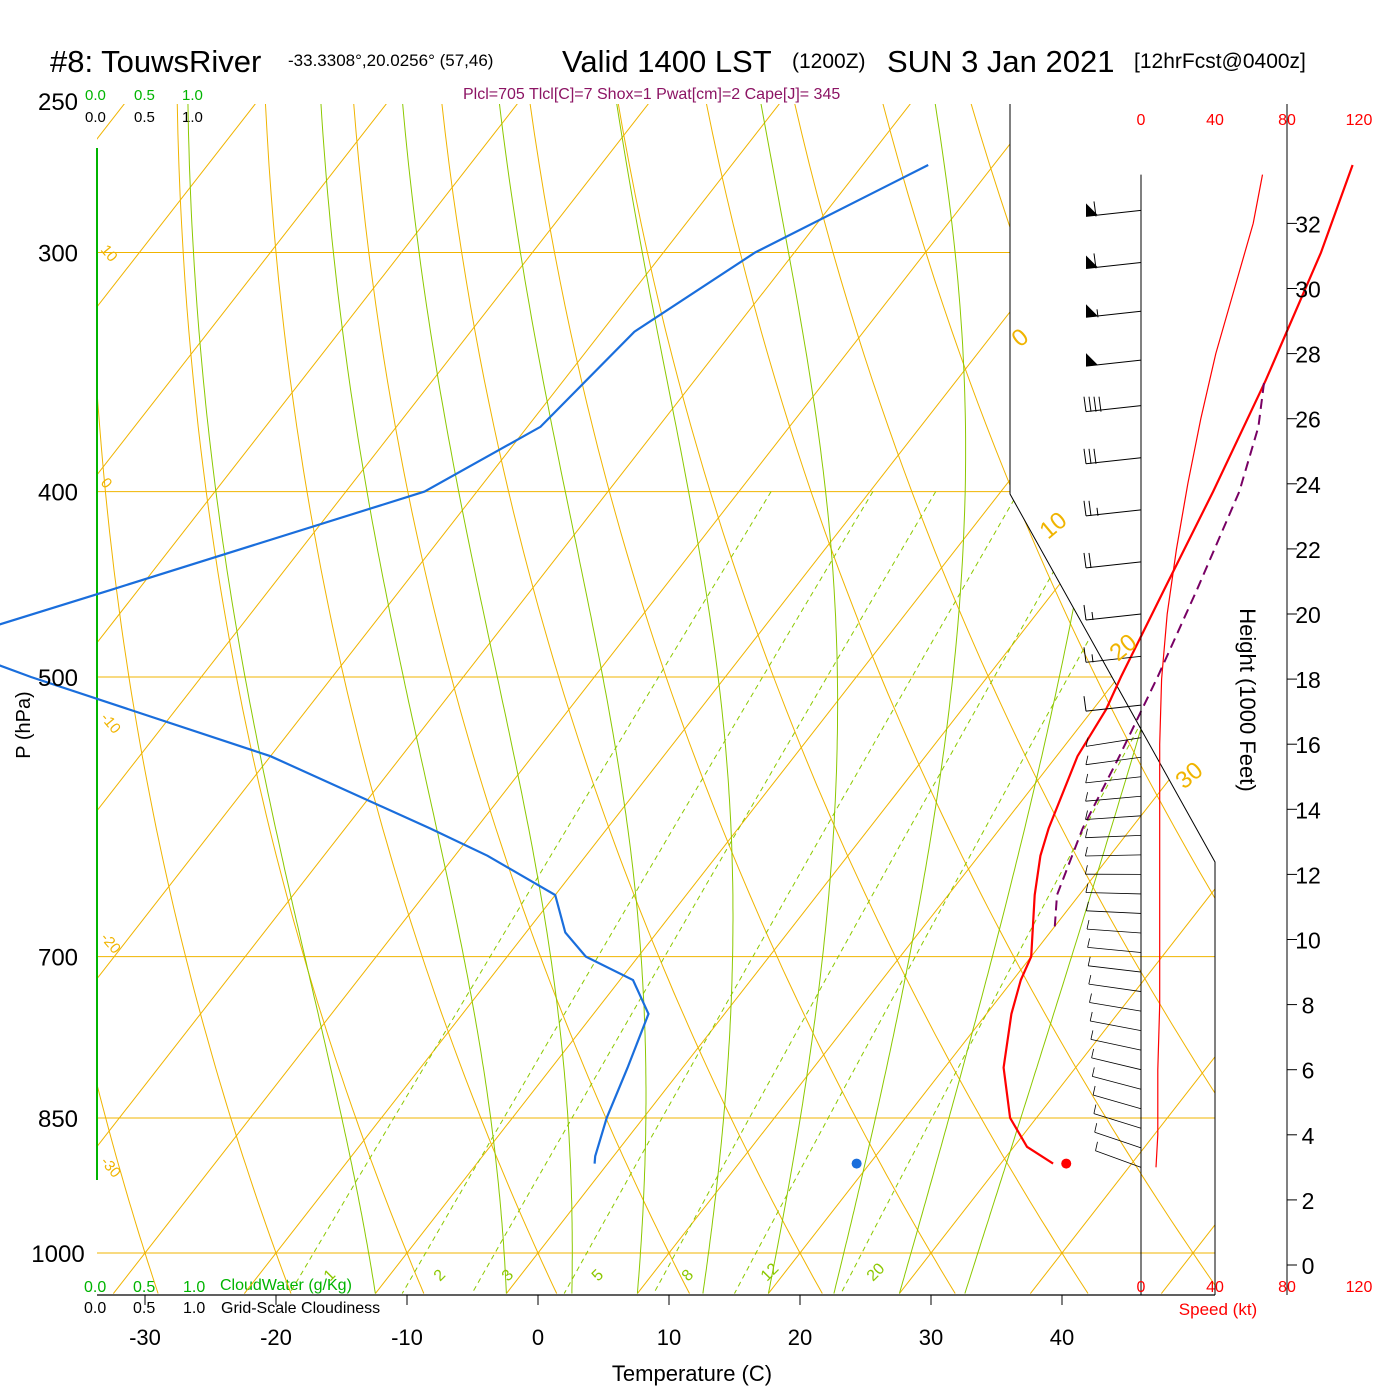 The width and height of the screenshot is (1400, 1400). What do you see at coordinates (1308, 875) in the screenshot?
I see `height-tick-12: 12` at bounding box center [1308, 875].